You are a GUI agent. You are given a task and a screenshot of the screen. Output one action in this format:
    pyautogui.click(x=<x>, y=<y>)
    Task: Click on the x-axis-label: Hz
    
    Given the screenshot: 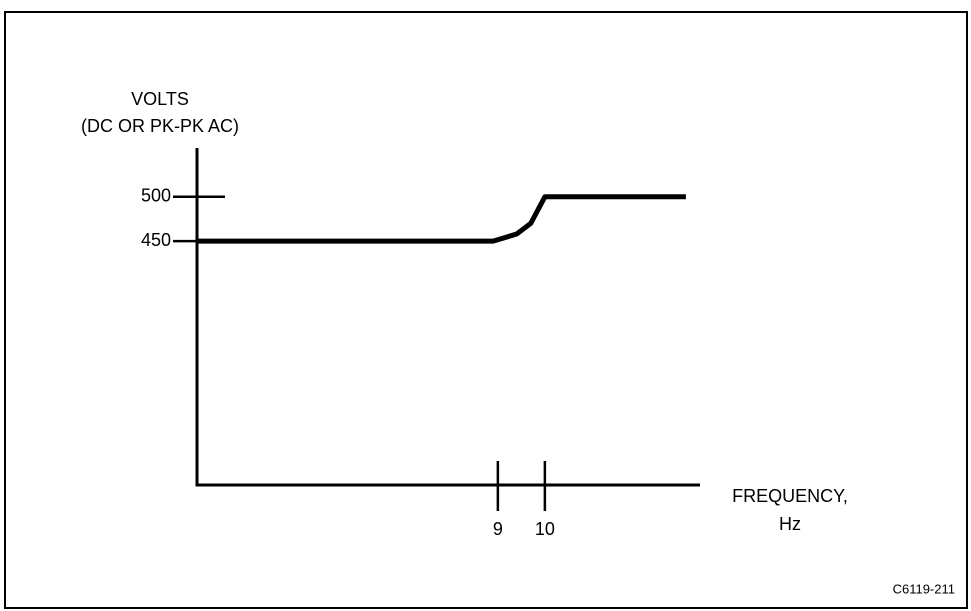 What is the action you would take?
    pyautogui.click(x=790, y=524)
    